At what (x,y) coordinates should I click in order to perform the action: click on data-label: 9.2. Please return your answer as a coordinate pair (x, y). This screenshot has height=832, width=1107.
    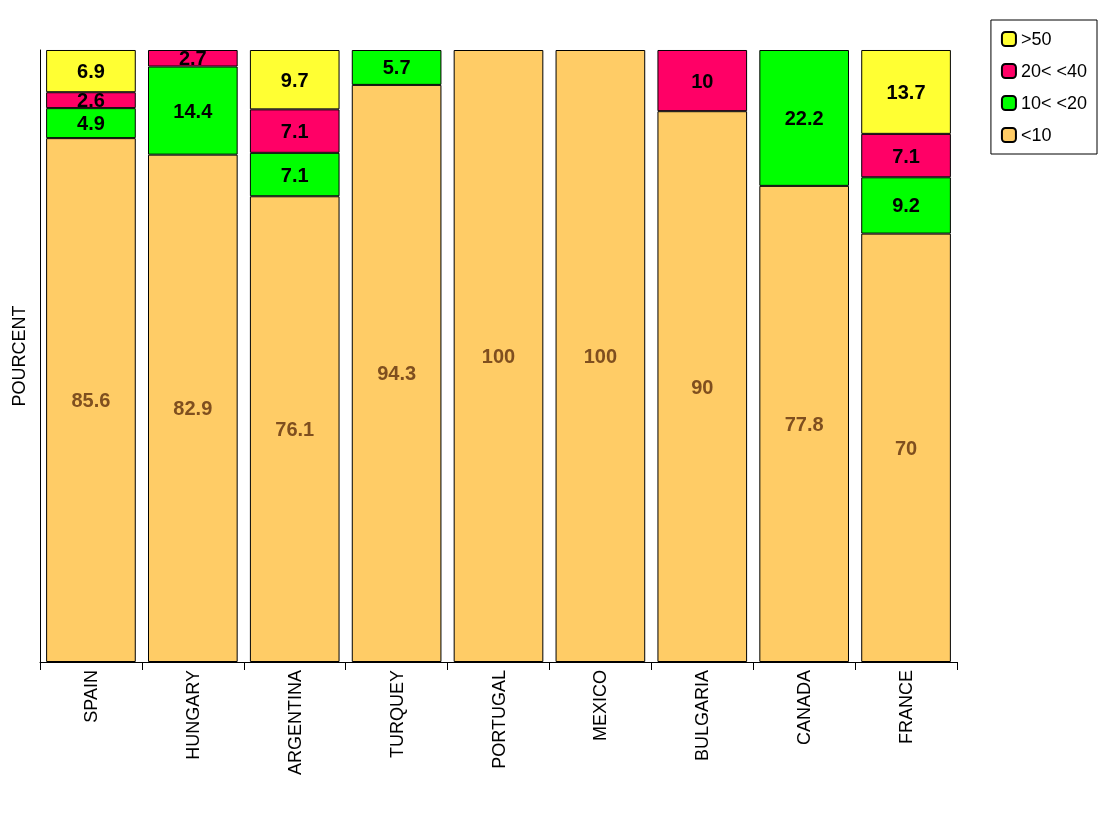
    Looking at the image, I should click on (906, 205).